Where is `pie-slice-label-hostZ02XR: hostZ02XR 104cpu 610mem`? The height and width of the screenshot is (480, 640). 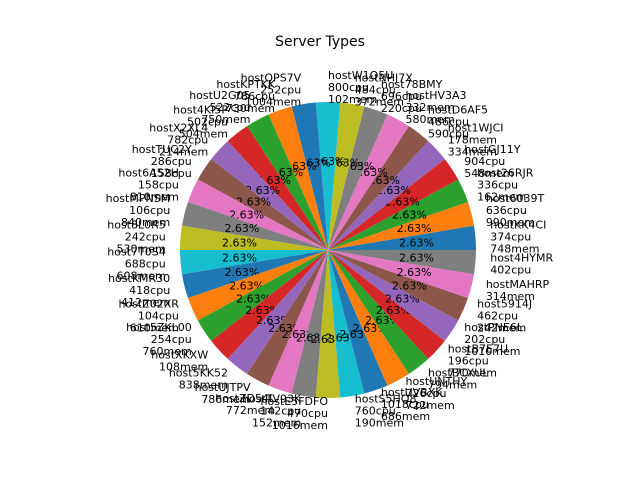
pie-slice-label-hostZ02XR: hostZ02XR 104cpu 610mem is located at coordinates (148, 315).